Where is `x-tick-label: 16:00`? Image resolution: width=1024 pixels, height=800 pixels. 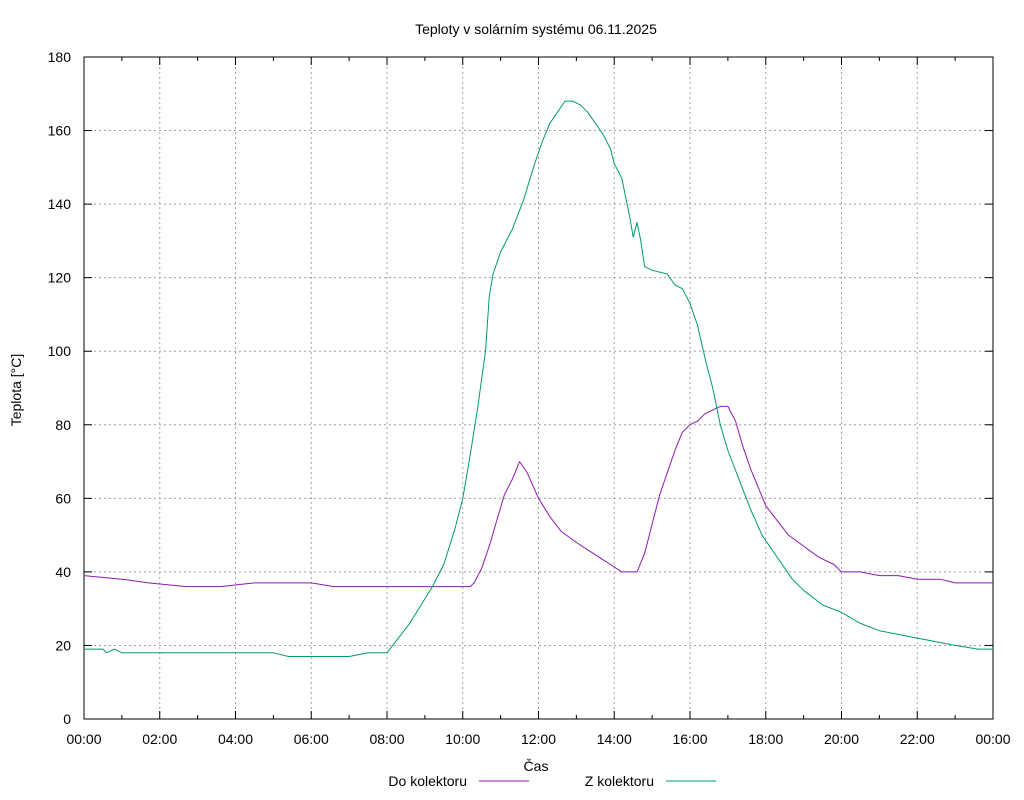 x-tick-label: 16:00 is located at coordinates (689, 739).